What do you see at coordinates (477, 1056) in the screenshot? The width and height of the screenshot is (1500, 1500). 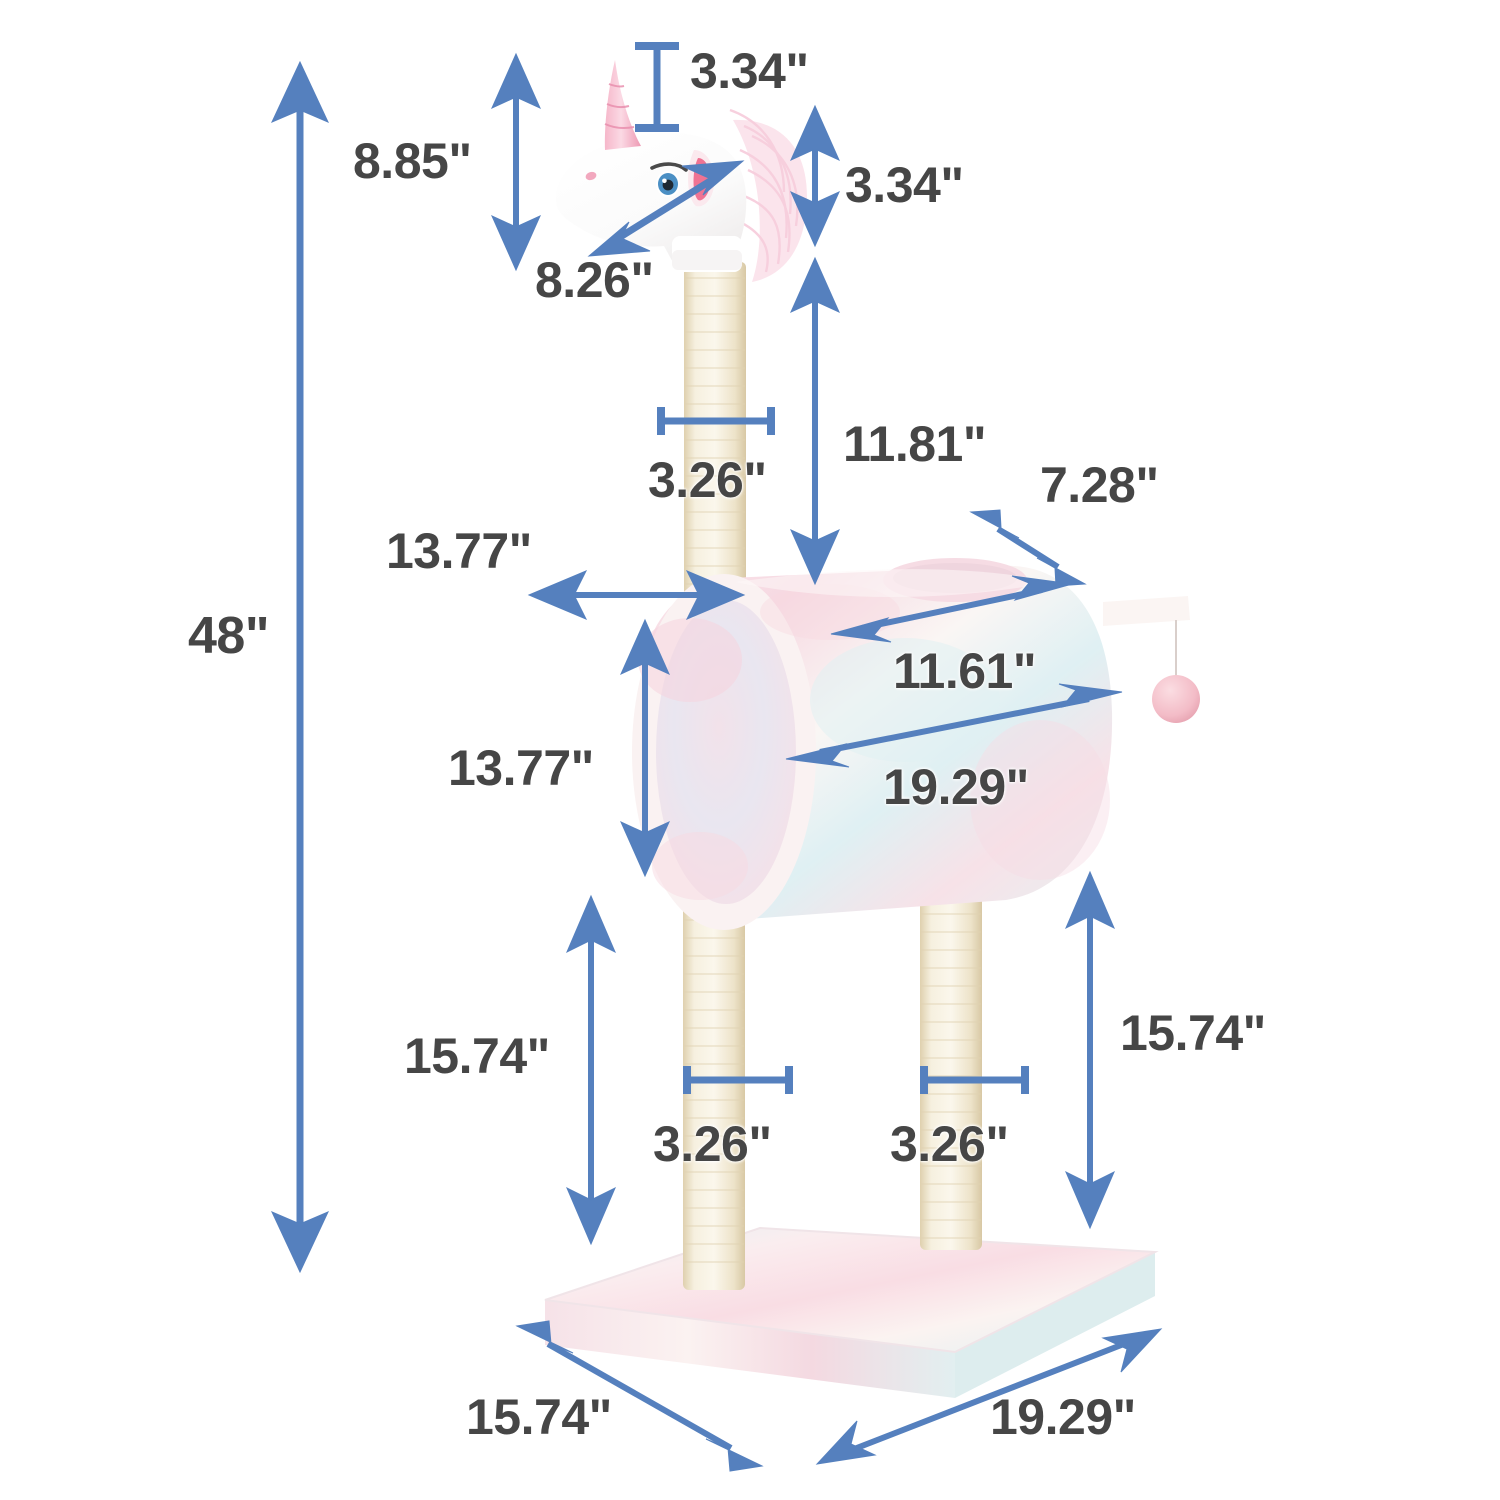 I see `label-leg-height-left: 15.74"` at bounding box center [477, 1056].